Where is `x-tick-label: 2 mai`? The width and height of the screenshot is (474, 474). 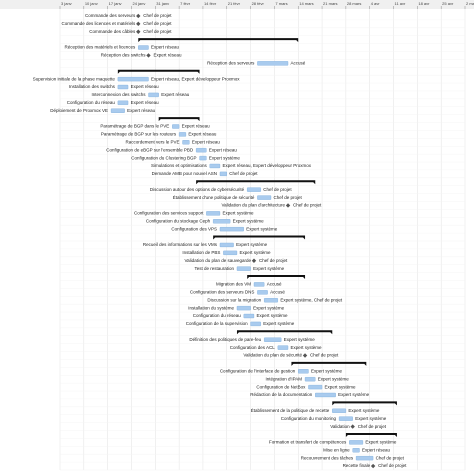 x-tick-label: 2 mai is located at coordinates (470, 3).